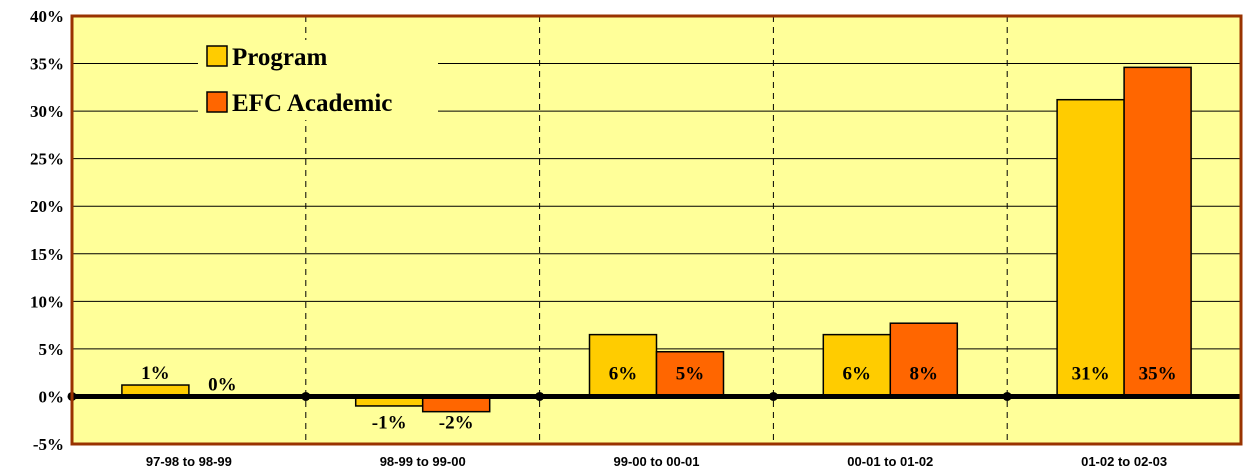 The height and width of the screenshot is (473, 1243). Describe the element at coordinates (47, 230) in the screenshot. I see `y-axis-ticks: 40% 35% 30% 25% 20% 15% 10% 5% 0% -5%` at that location.